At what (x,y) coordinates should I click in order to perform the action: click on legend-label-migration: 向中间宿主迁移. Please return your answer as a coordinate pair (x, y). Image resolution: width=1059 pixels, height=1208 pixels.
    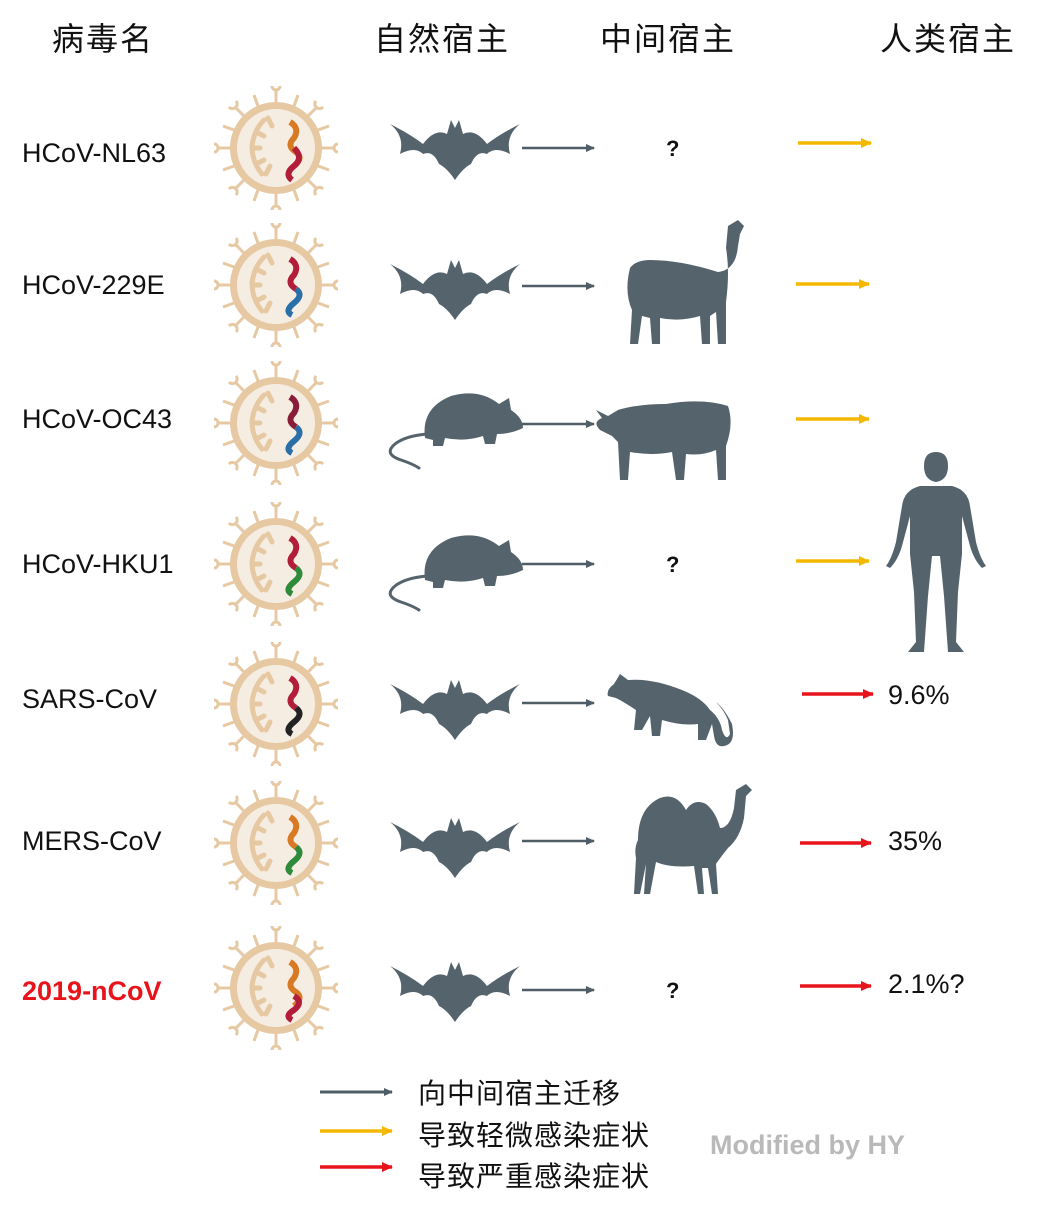
    Looking at the image, I should click on (520, 1093).